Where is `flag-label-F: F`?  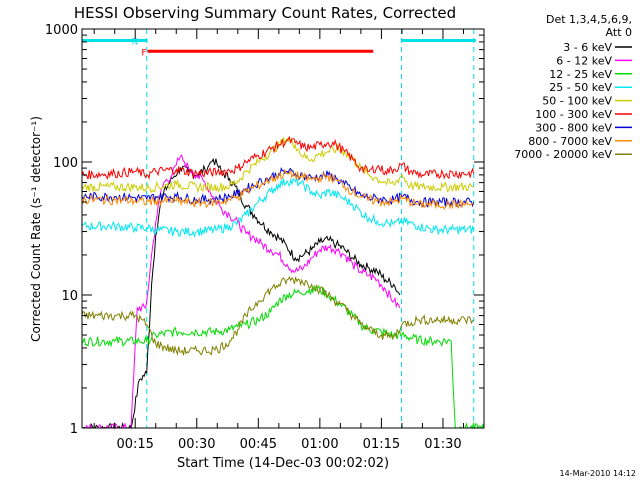
flag-label-F: F is located at coordinates (143, 53).